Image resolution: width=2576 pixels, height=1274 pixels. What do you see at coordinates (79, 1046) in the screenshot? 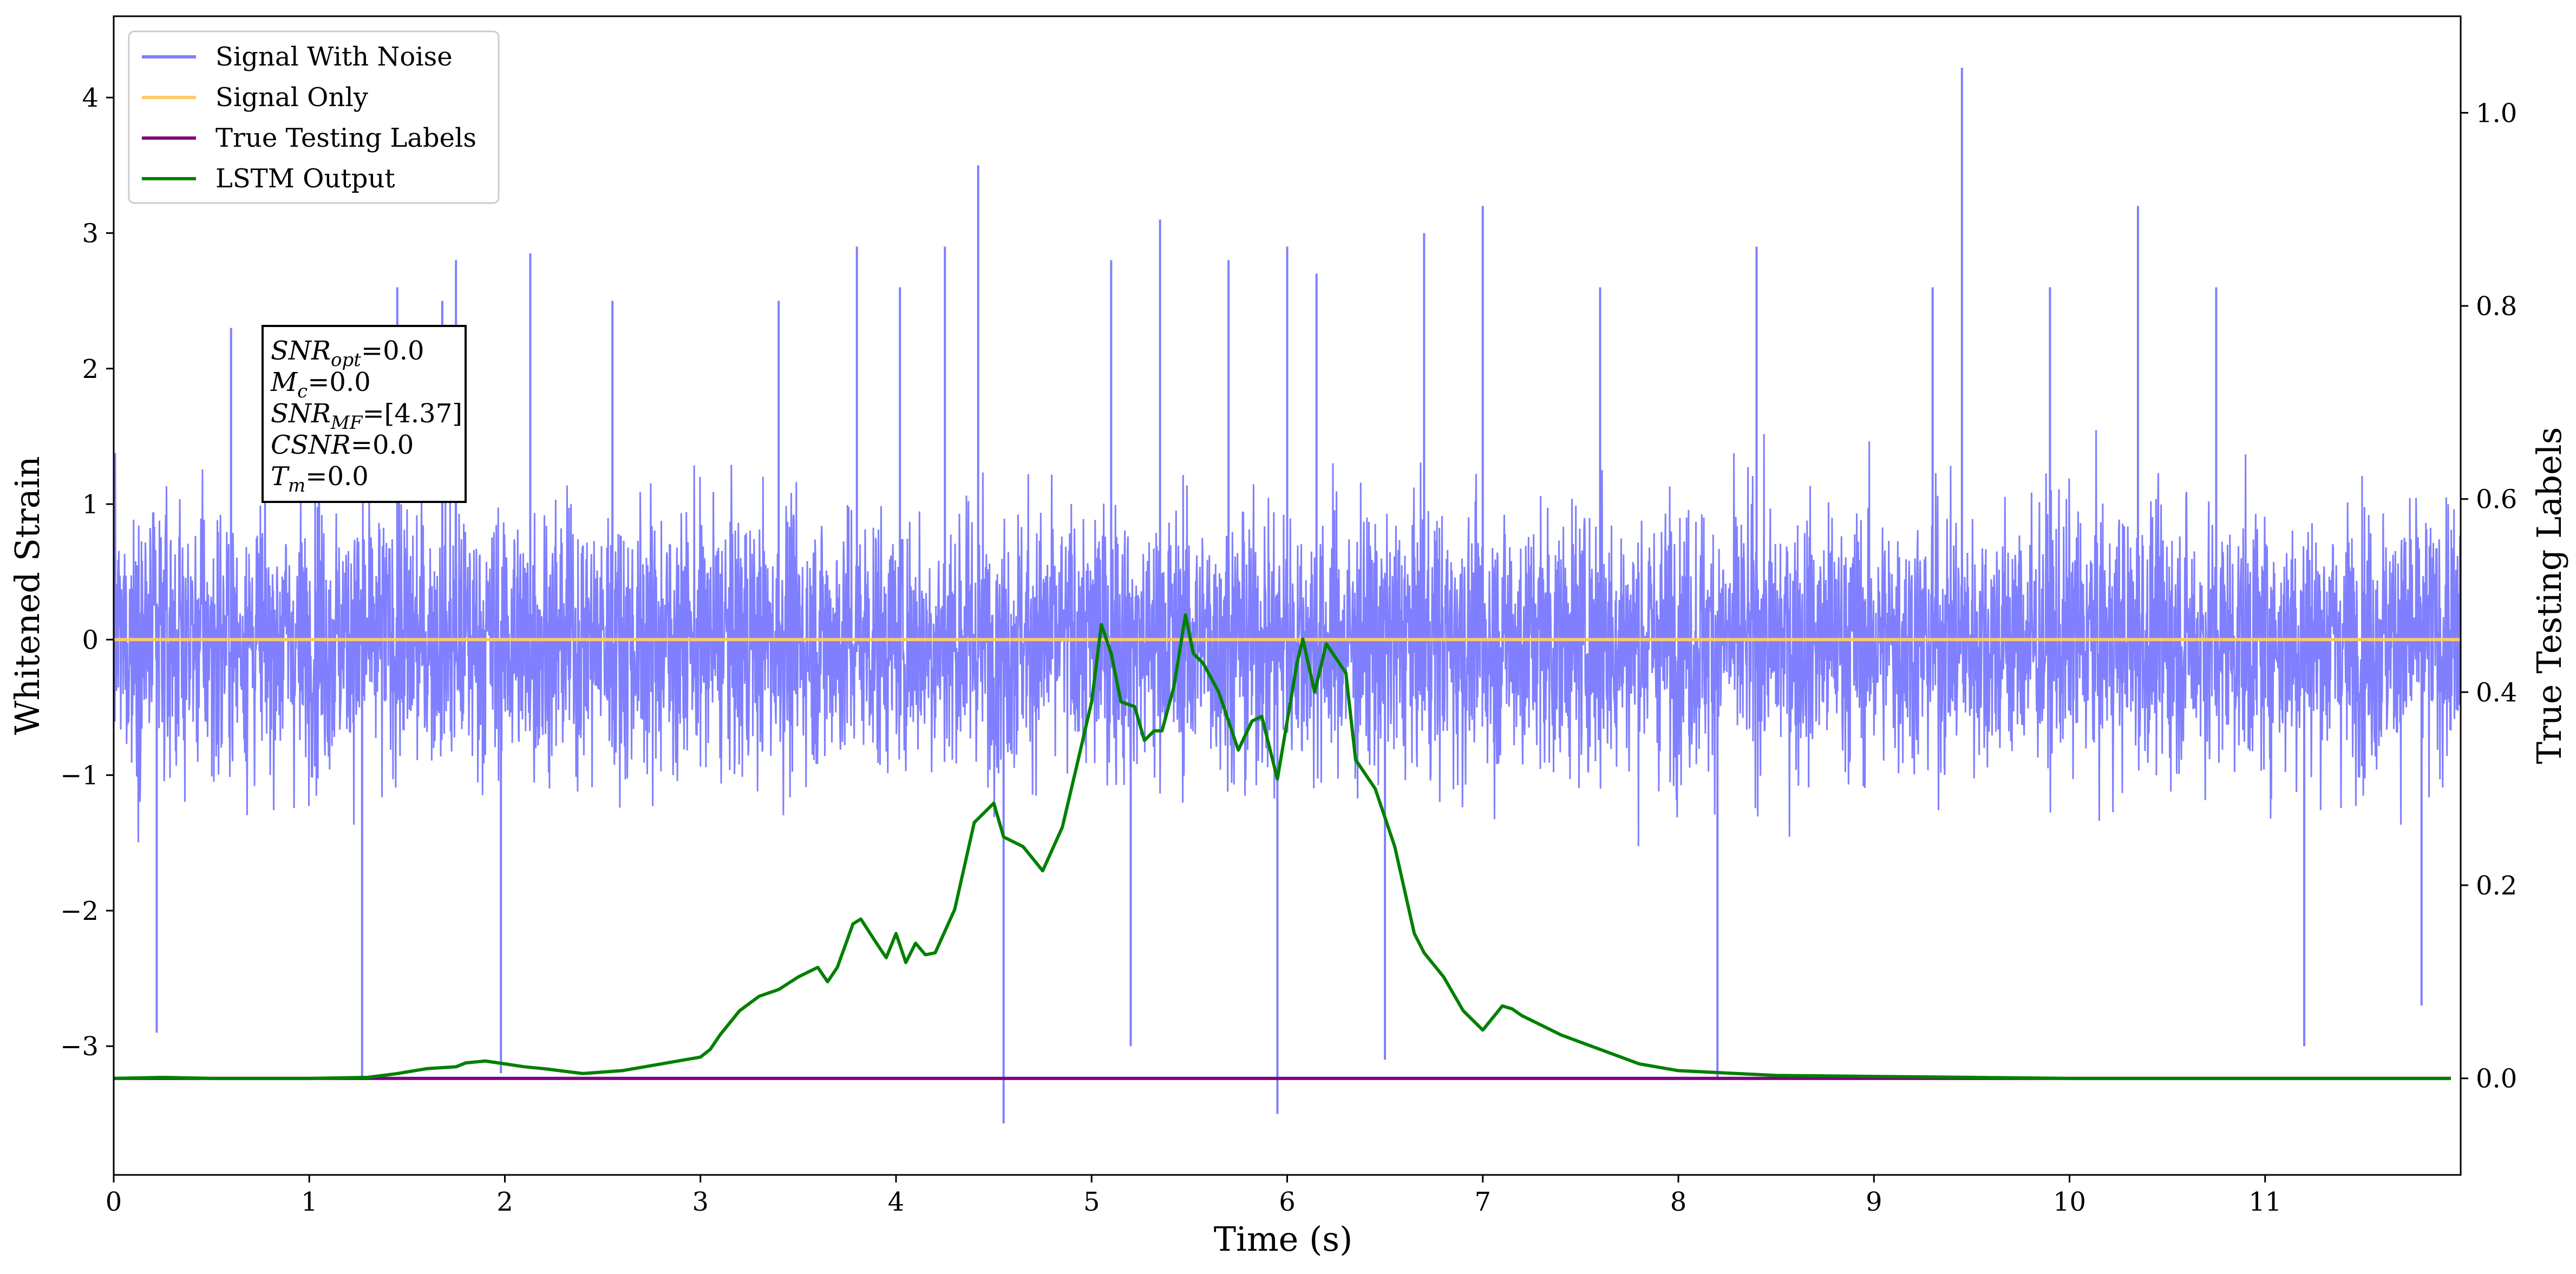
I see `y-tick-label: −3` at bounding box center [79, 1046].